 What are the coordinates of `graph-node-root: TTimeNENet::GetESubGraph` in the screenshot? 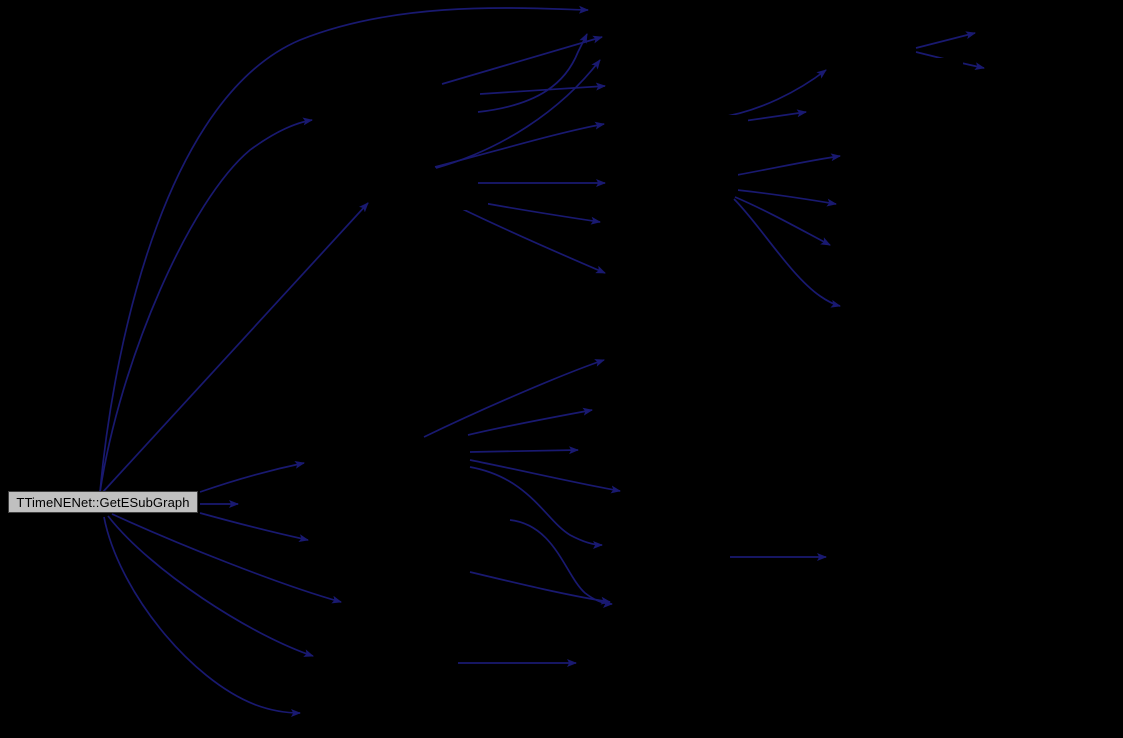 It's located at (103, 502).